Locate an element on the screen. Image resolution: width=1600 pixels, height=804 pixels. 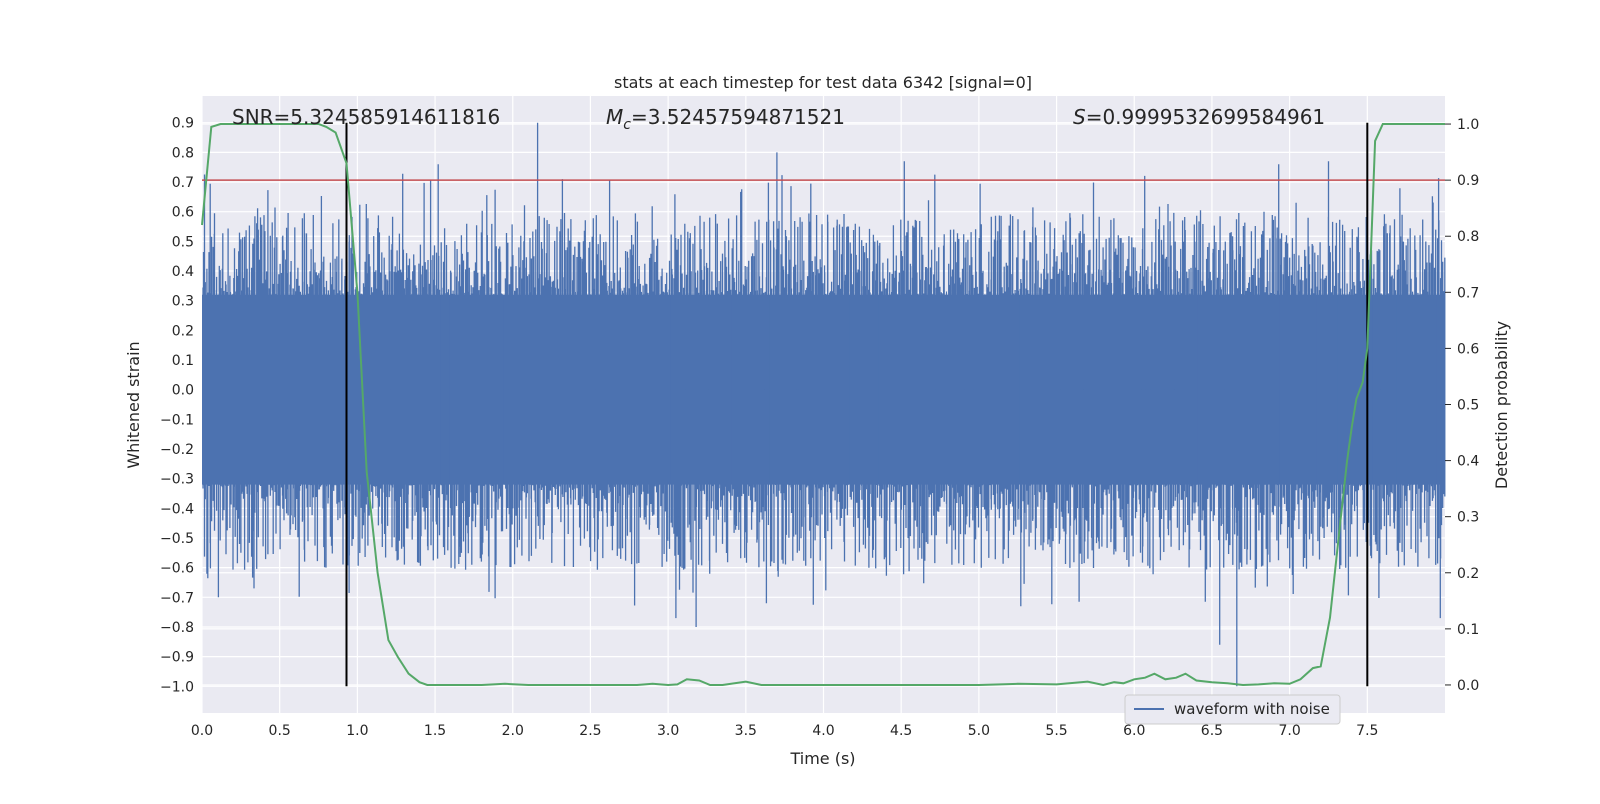
y-left-tick-label: 0.4 is located at coordinates (183, 272).